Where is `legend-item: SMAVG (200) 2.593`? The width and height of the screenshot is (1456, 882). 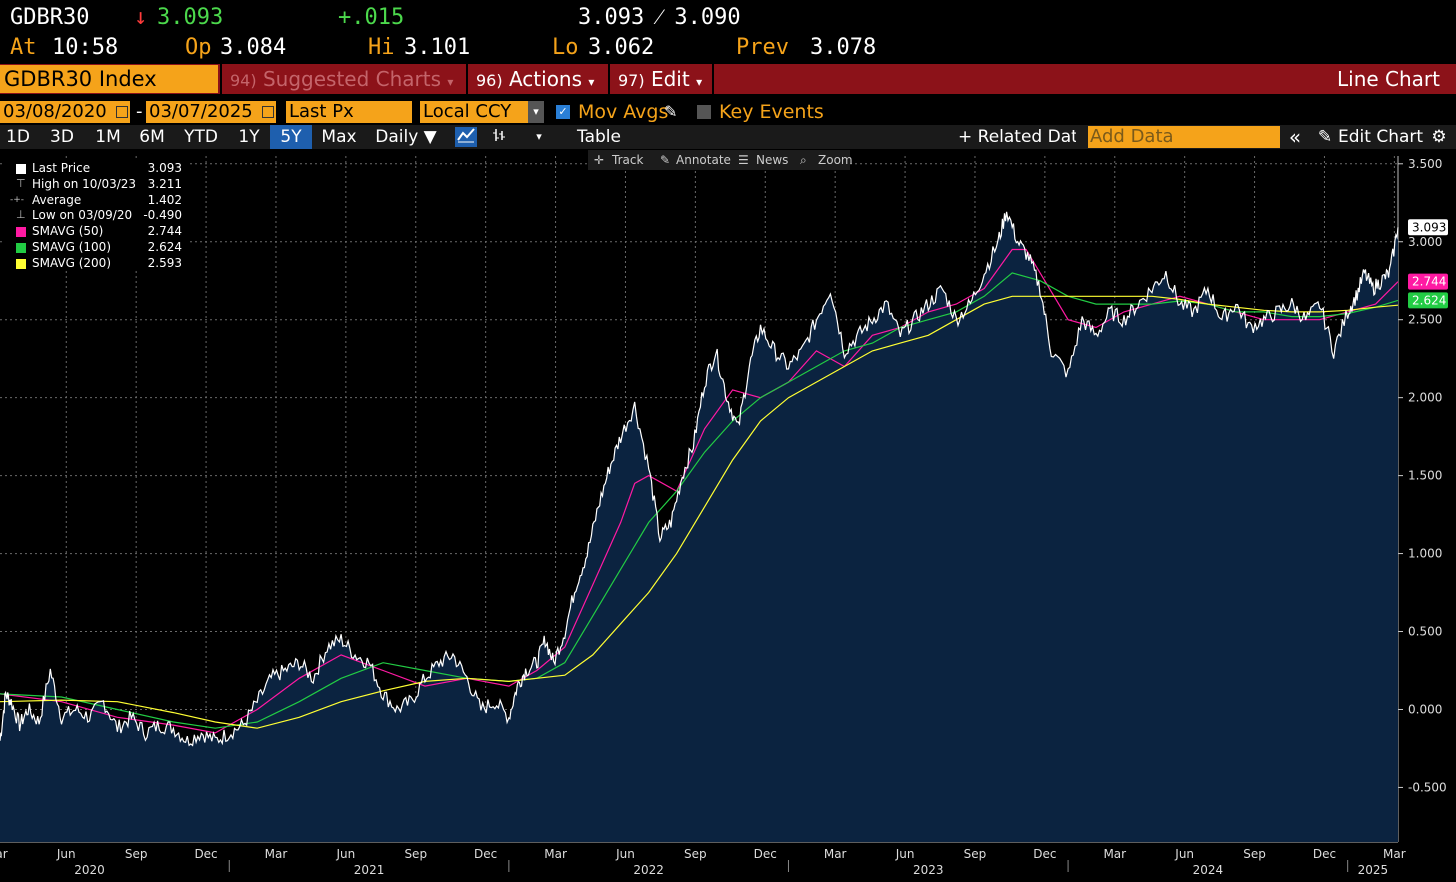 legend-item: SMAVG (200) 2.593 is located at coordinates (96, 264).